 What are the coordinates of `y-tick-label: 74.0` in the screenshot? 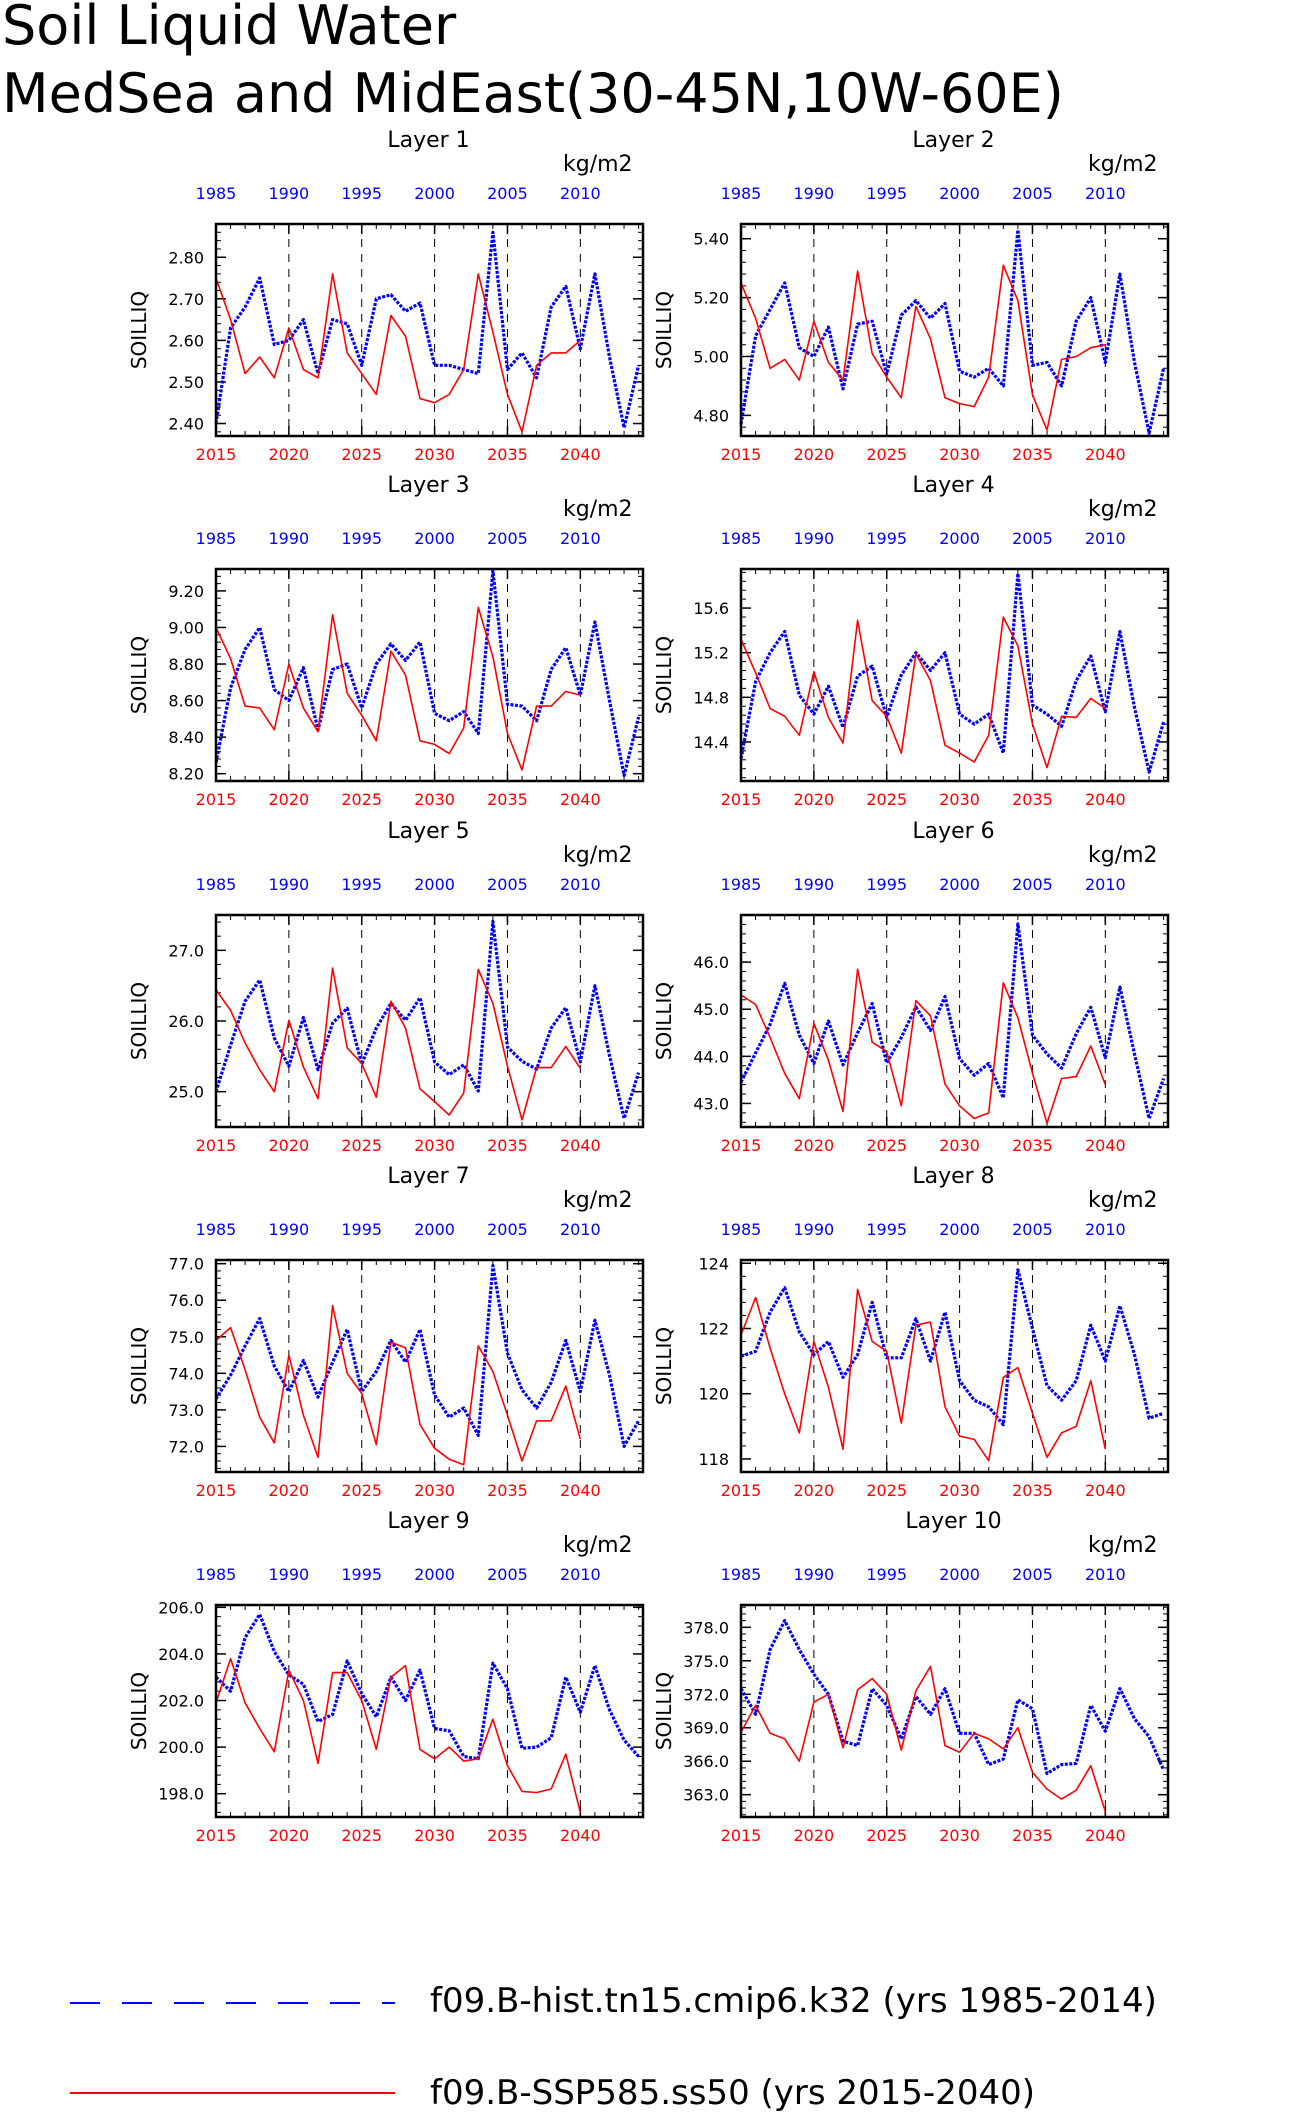 It's located at (186, 1373).